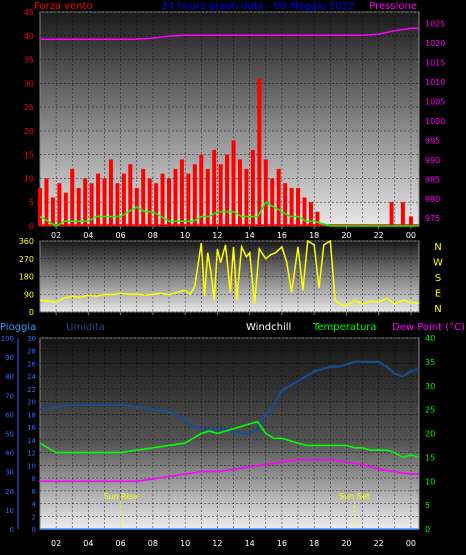  Describe the element at coordinates (9, 473) in the screenshot. I see `rain-axis-tick: 30` at that location.